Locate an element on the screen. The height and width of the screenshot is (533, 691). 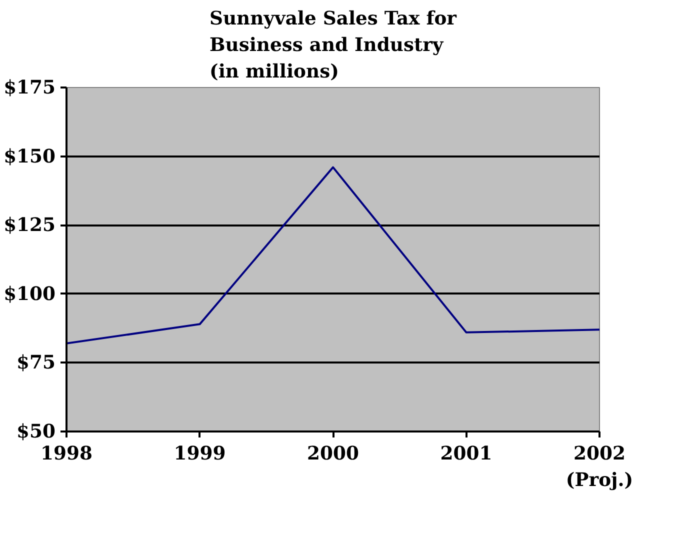
chart-title: Sunnyvale Sales Tax for Business and Industry (in millions) is located at coordinates (334, 45).